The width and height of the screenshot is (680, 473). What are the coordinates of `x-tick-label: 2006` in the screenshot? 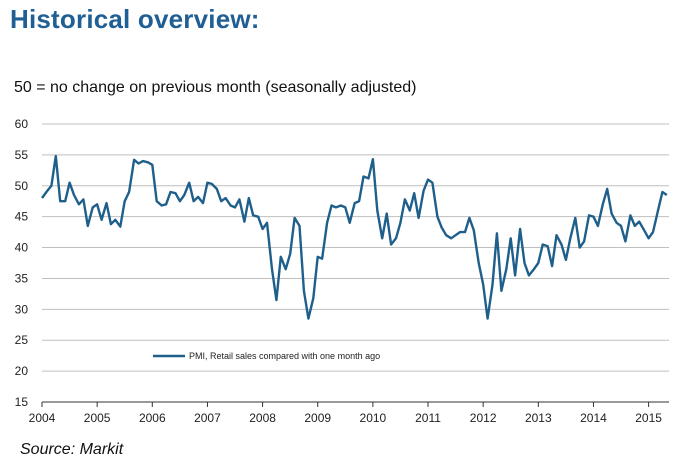 It's located at (152, 418).